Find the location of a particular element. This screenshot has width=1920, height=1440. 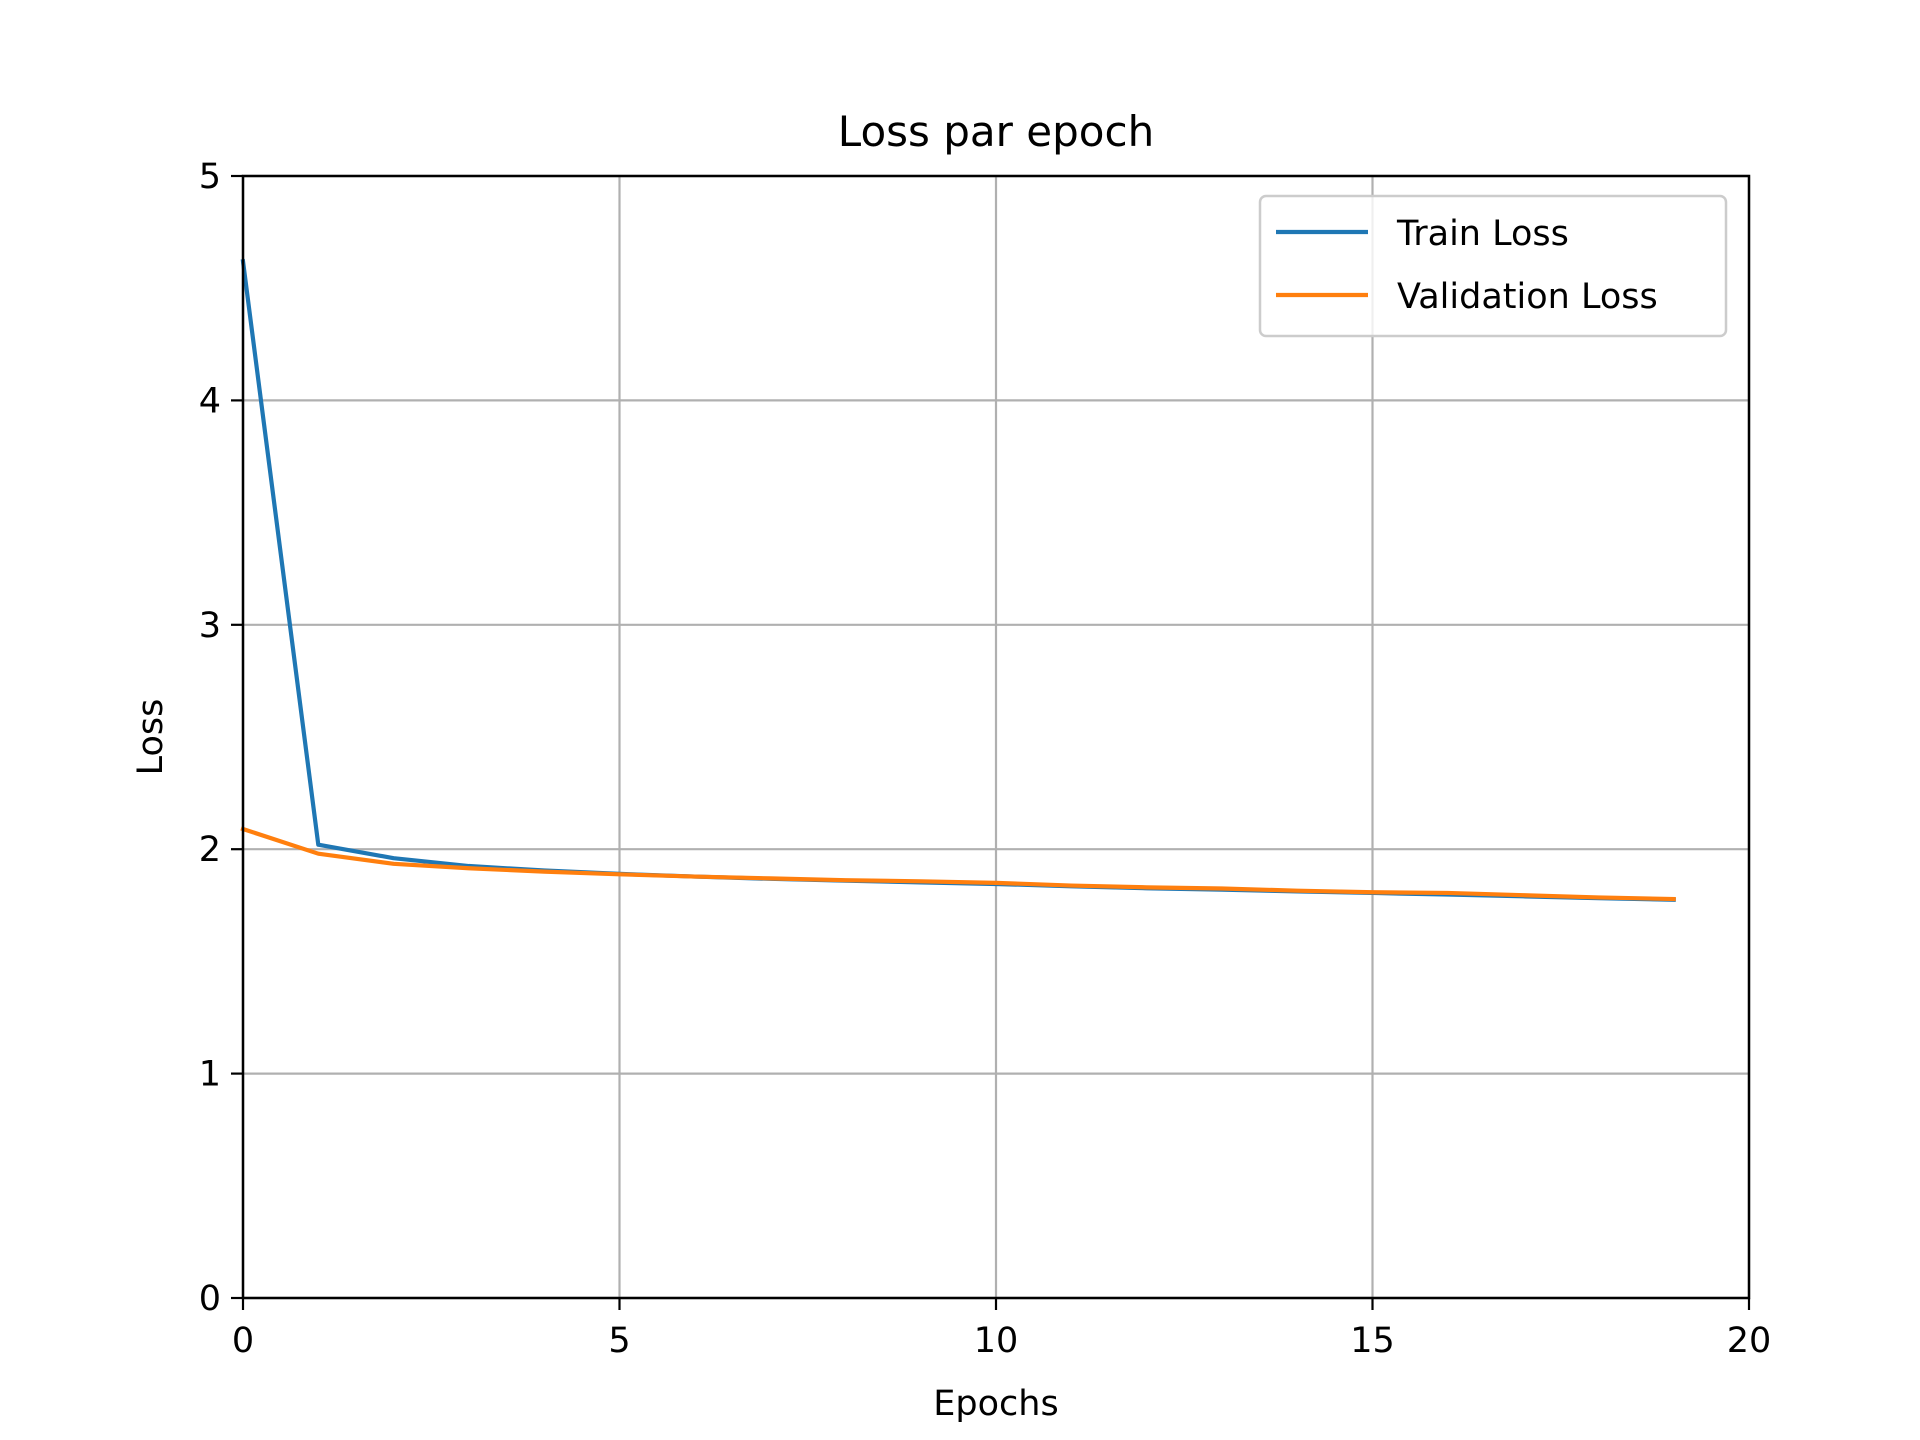

legend-box is located at coordinates (1493, 266).